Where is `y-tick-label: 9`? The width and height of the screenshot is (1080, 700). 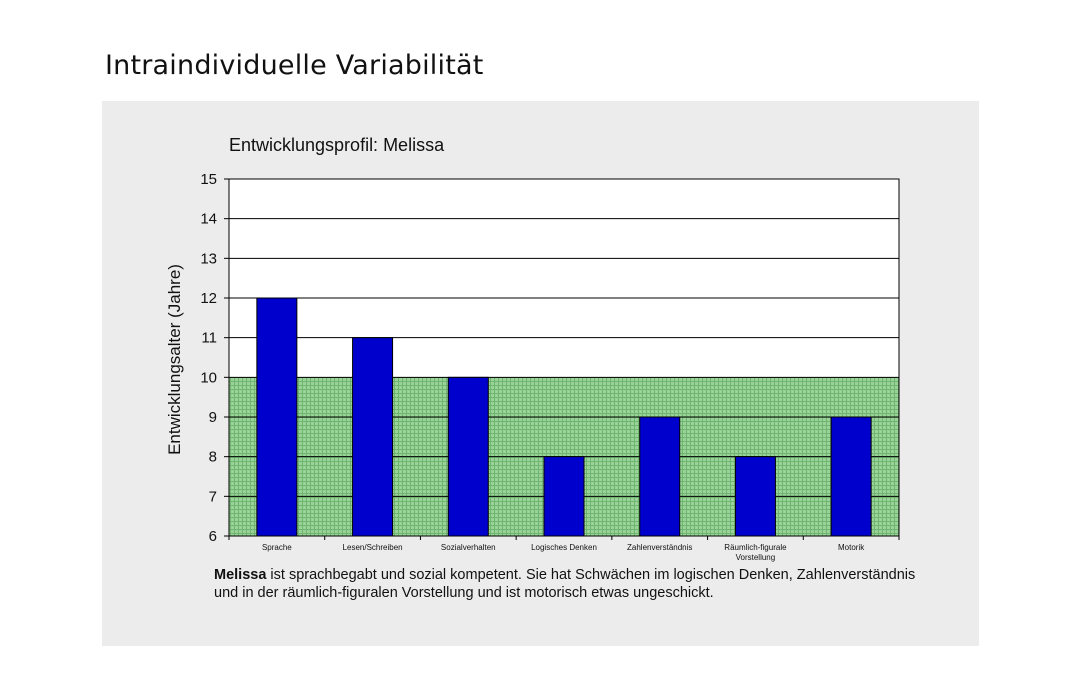 y-tick-label: 9 is located at coordinates (213, 417).